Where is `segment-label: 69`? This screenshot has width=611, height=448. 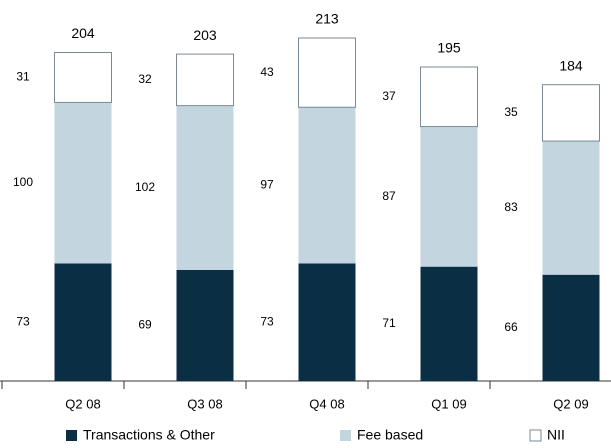 segment-label: 69 is located at coordinates (145, 325).